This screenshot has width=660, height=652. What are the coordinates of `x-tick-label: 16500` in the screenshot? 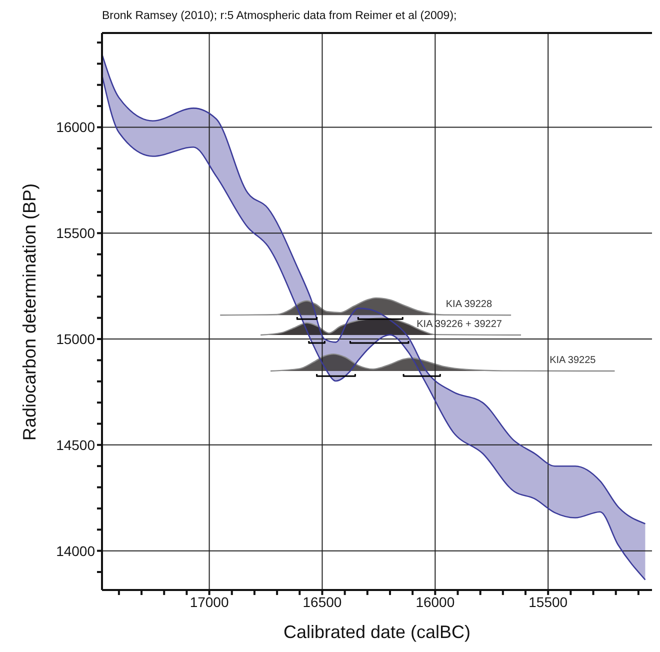 It's located at (322, 602).